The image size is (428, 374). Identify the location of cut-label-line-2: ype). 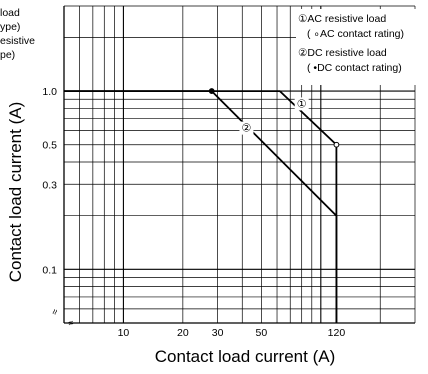
(10, 27).